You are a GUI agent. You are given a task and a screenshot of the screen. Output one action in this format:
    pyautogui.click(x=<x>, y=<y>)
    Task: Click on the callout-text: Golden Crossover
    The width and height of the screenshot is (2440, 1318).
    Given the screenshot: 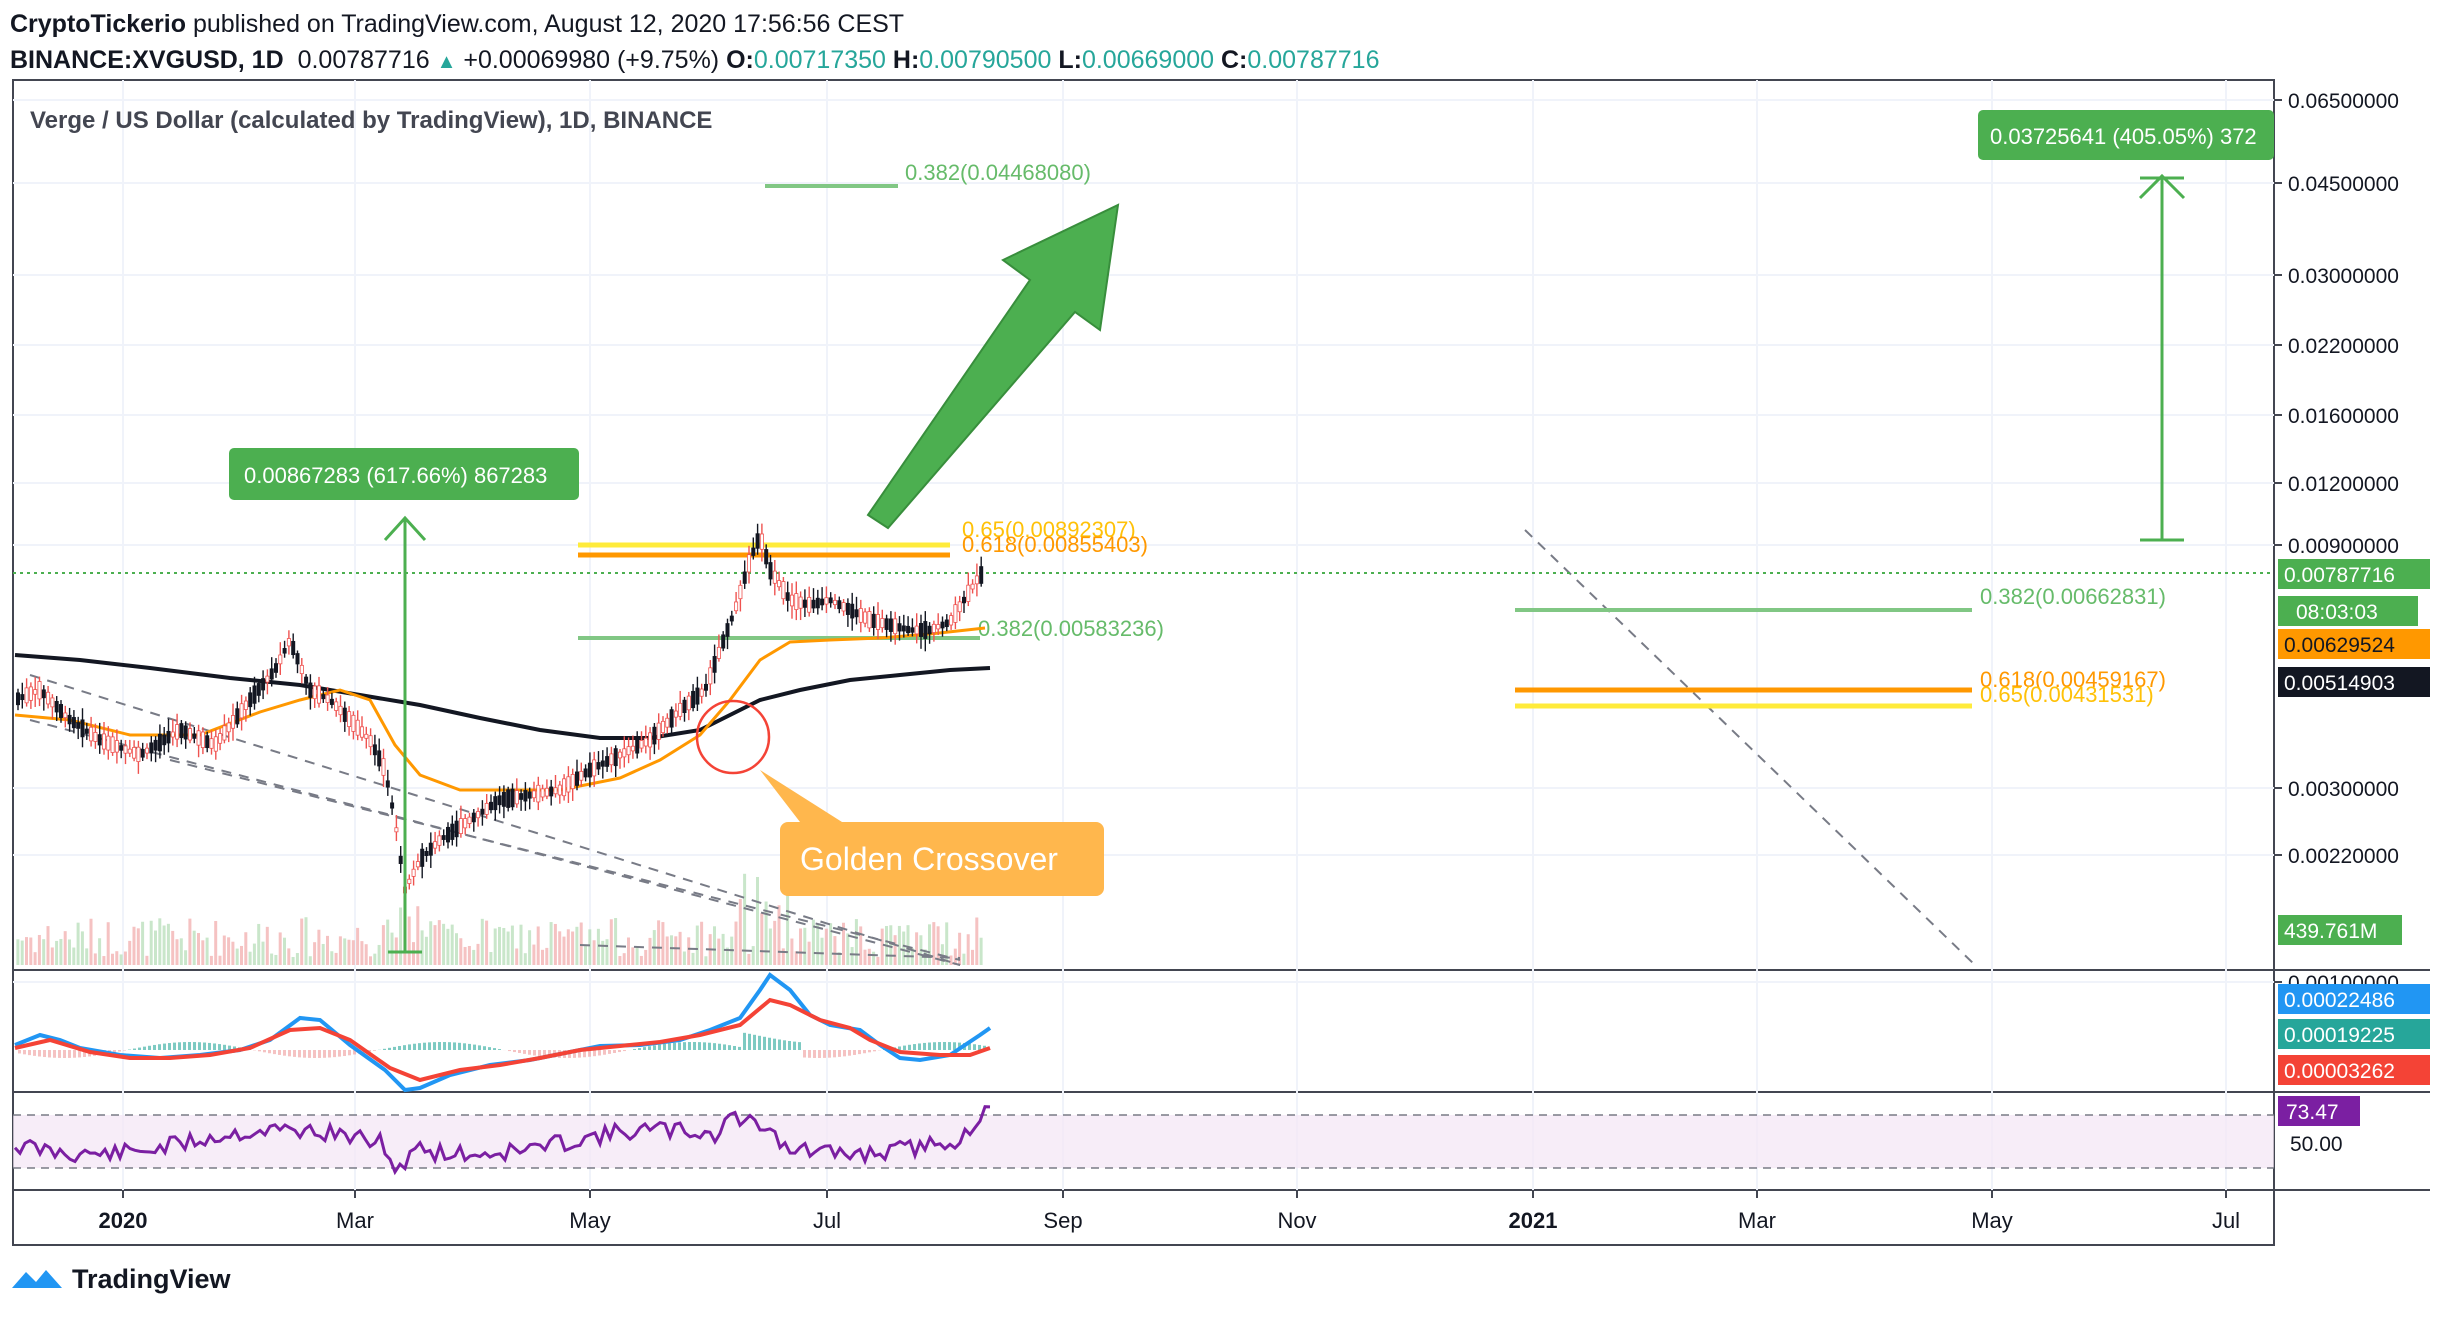 What is the action you would take?
    pyautogui.click(x=929, y=859)
    